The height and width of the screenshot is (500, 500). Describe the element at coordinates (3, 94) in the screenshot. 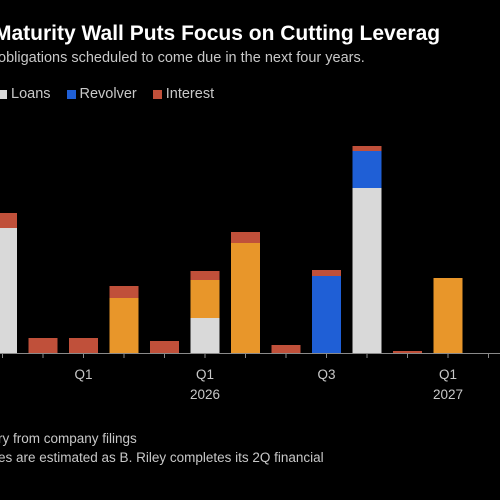

I see `legend-swatch-loans` at that location.